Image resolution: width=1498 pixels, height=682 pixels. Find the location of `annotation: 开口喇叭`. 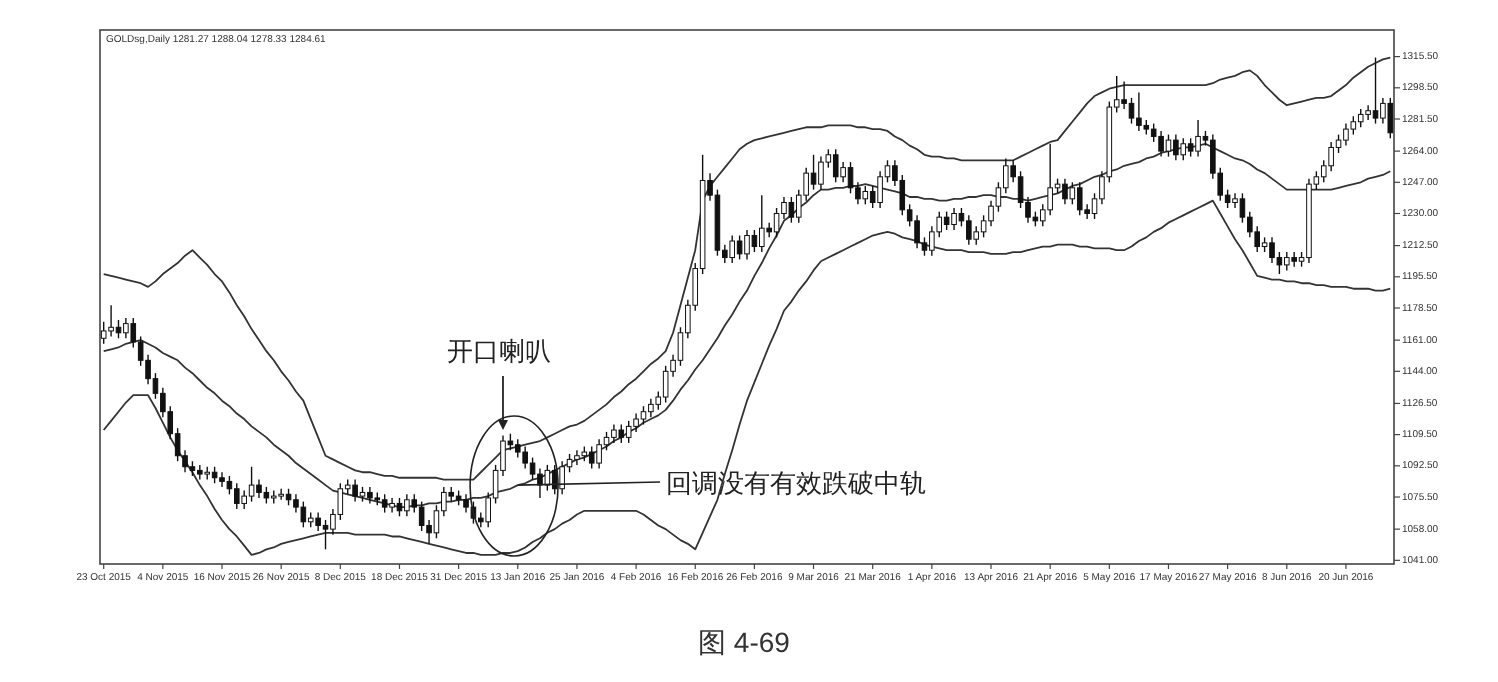

annotation: 开口喇叭 is located at coordinates (498, 351).